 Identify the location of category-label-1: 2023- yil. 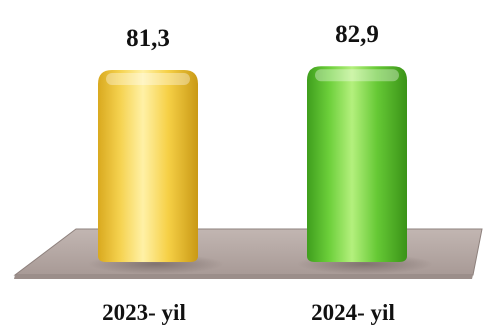
(144, 312).